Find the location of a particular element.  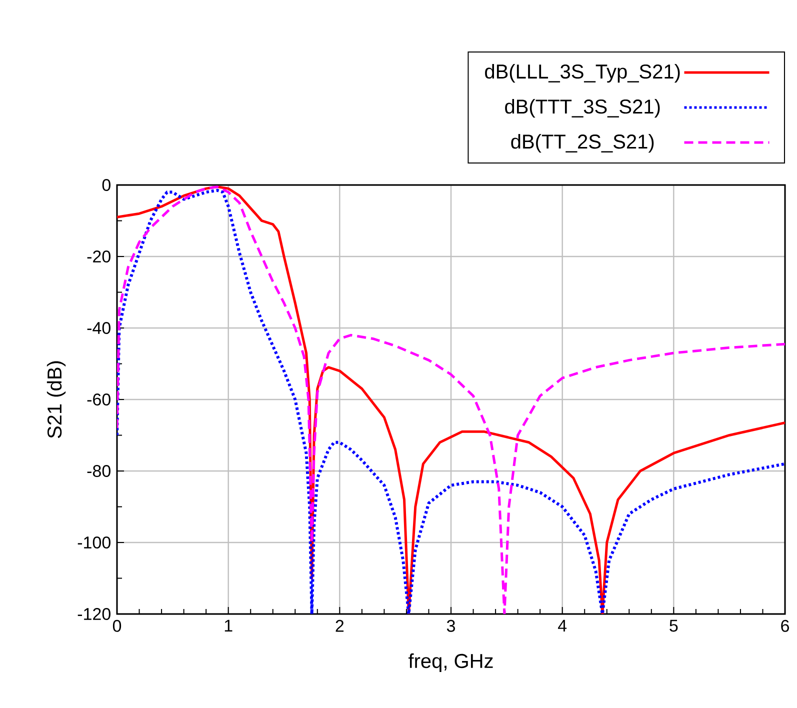

legend-label: dB(LLL_3S_Typ_S21) is located at coordinates (582, 73).